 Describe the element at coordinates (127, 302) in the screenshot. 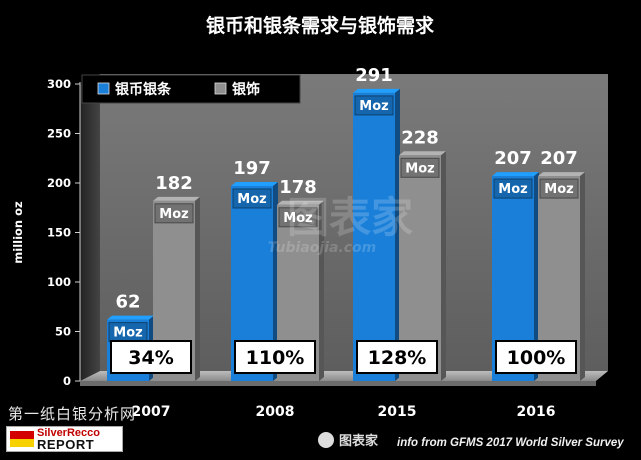

I see `data-label: 62` at that location.